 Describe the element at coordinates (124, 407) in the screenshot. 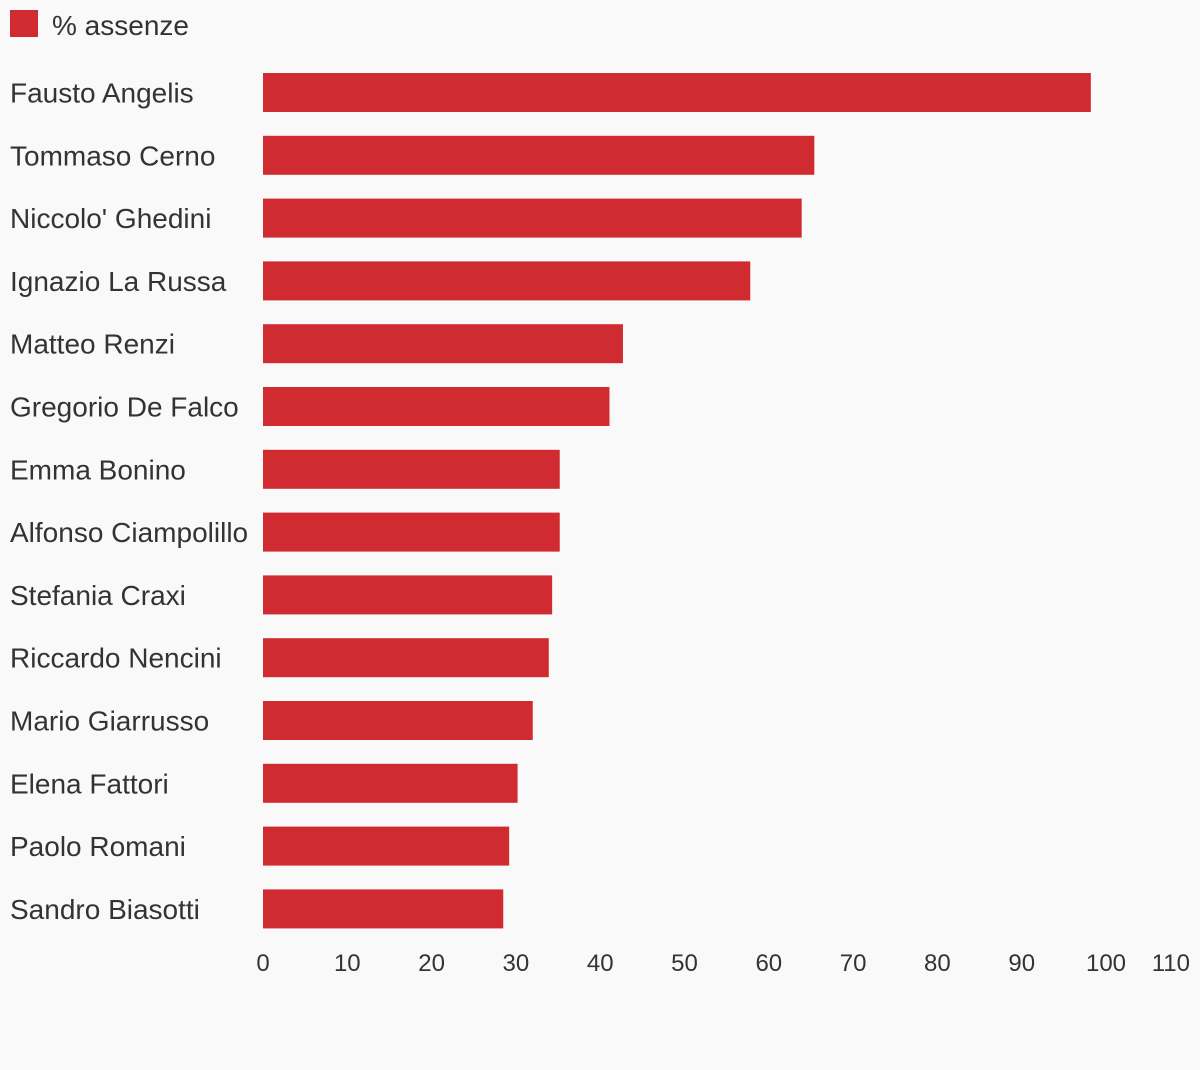

I see `category-label: Gregorio De Falco` at that location.